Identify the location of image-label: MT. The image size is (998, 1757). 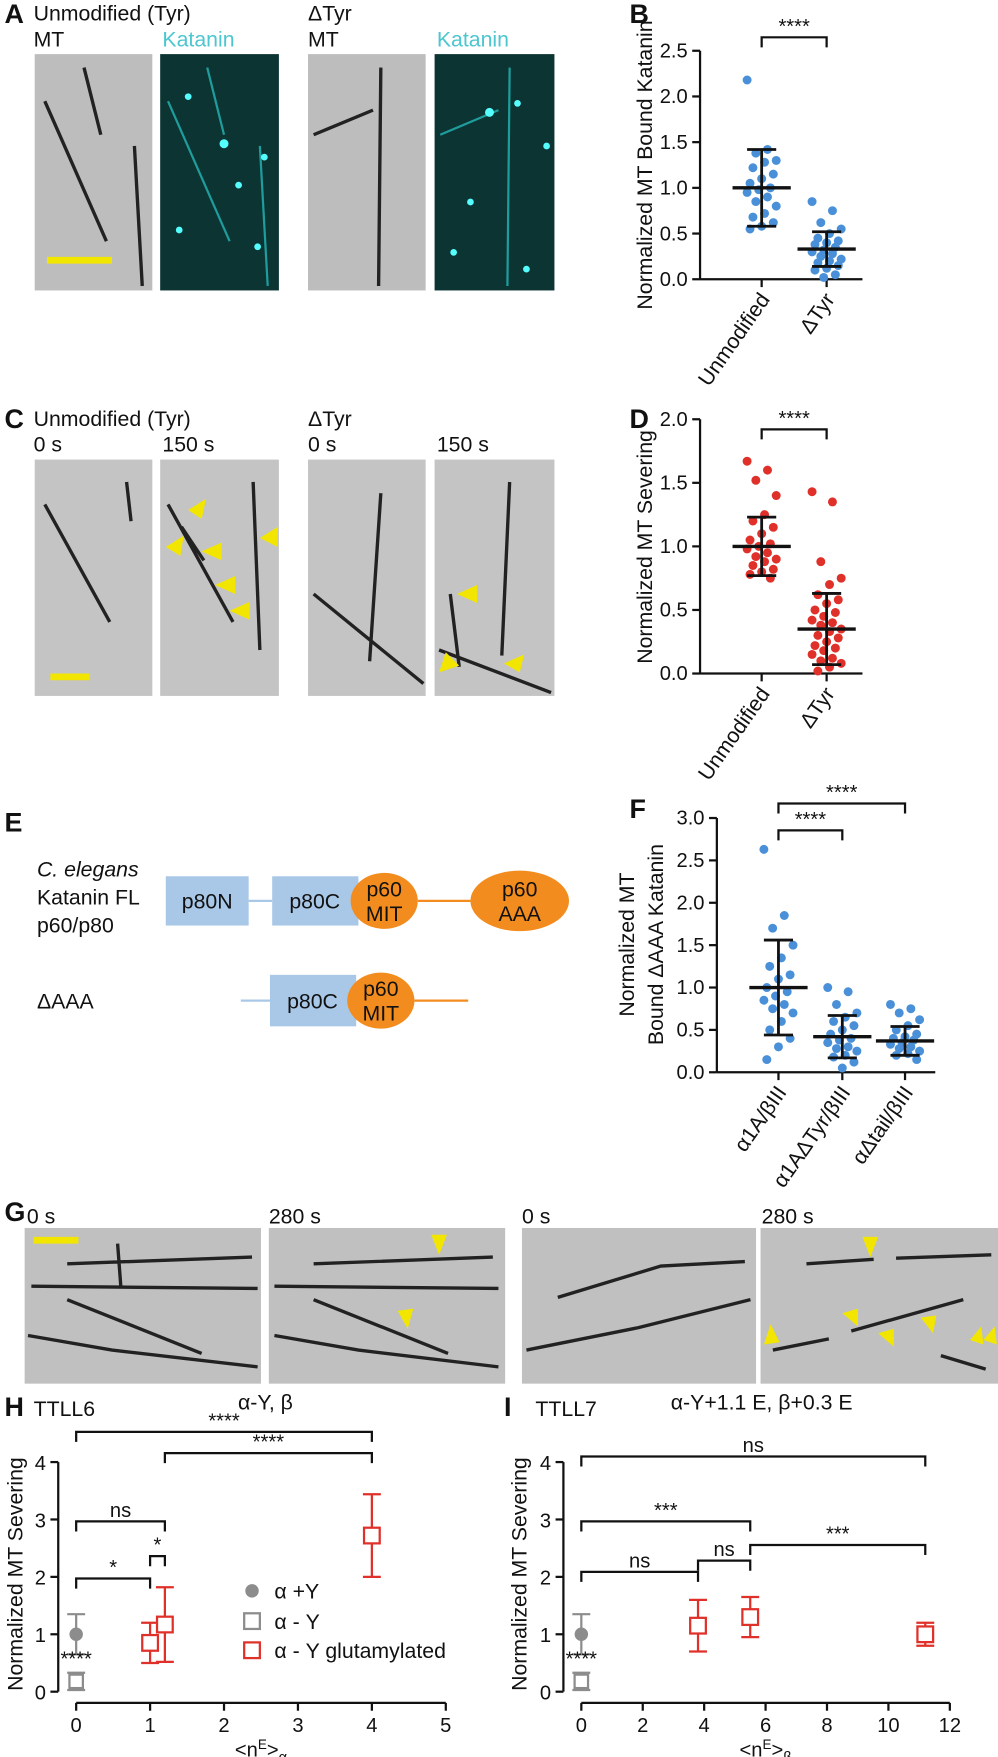
(49, 39).